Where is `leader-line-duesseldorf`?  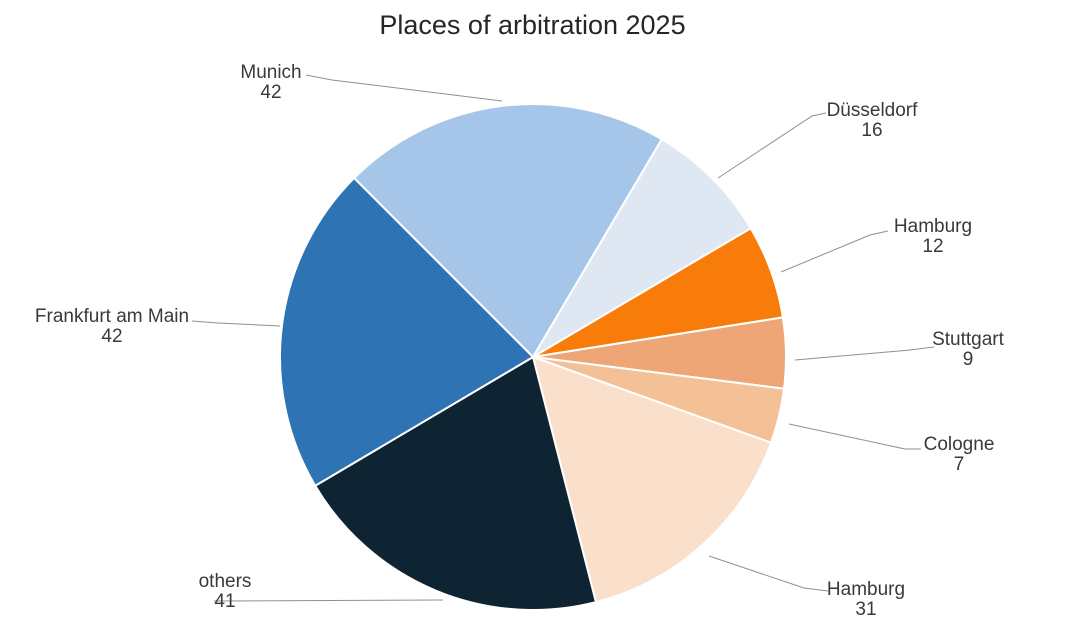 leader-line-duesseldorf is located at coordinates (772, 145).